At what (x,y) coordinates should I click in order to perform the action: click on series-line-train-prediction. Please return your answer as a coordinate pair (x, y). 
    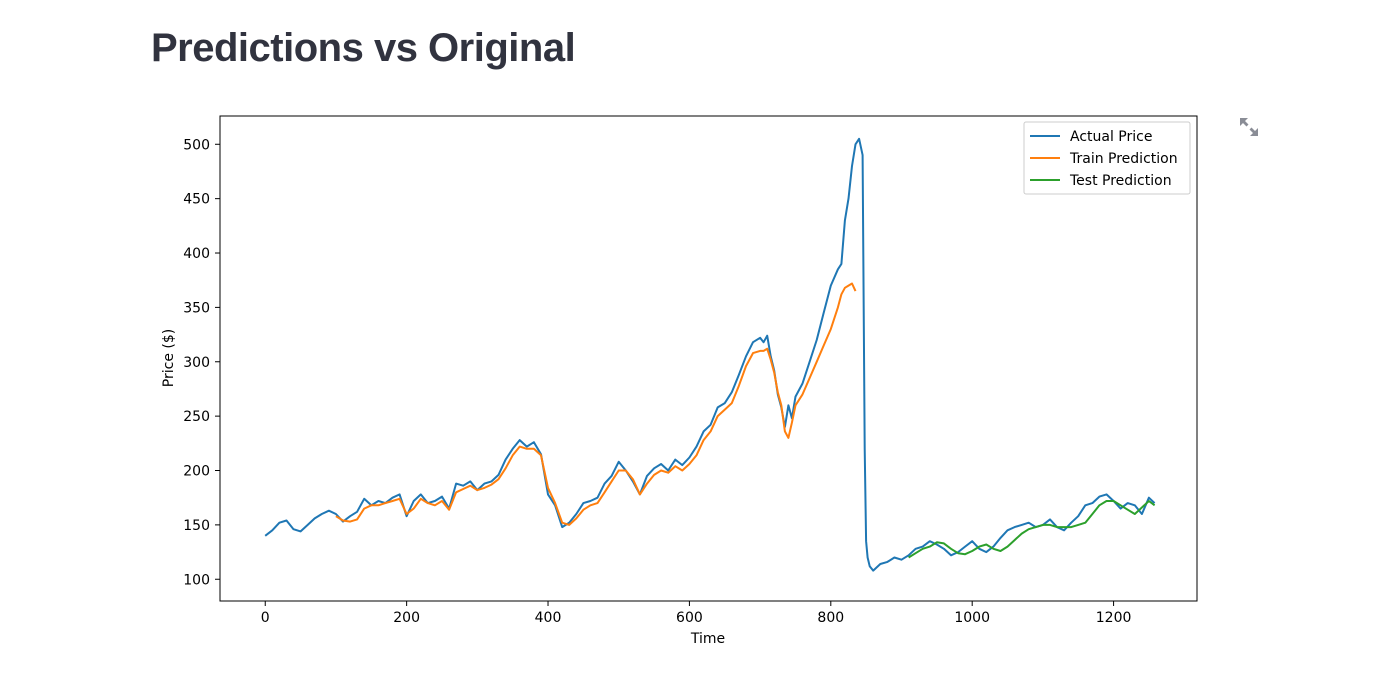
    Looking at the image, I should click on (596, 404).